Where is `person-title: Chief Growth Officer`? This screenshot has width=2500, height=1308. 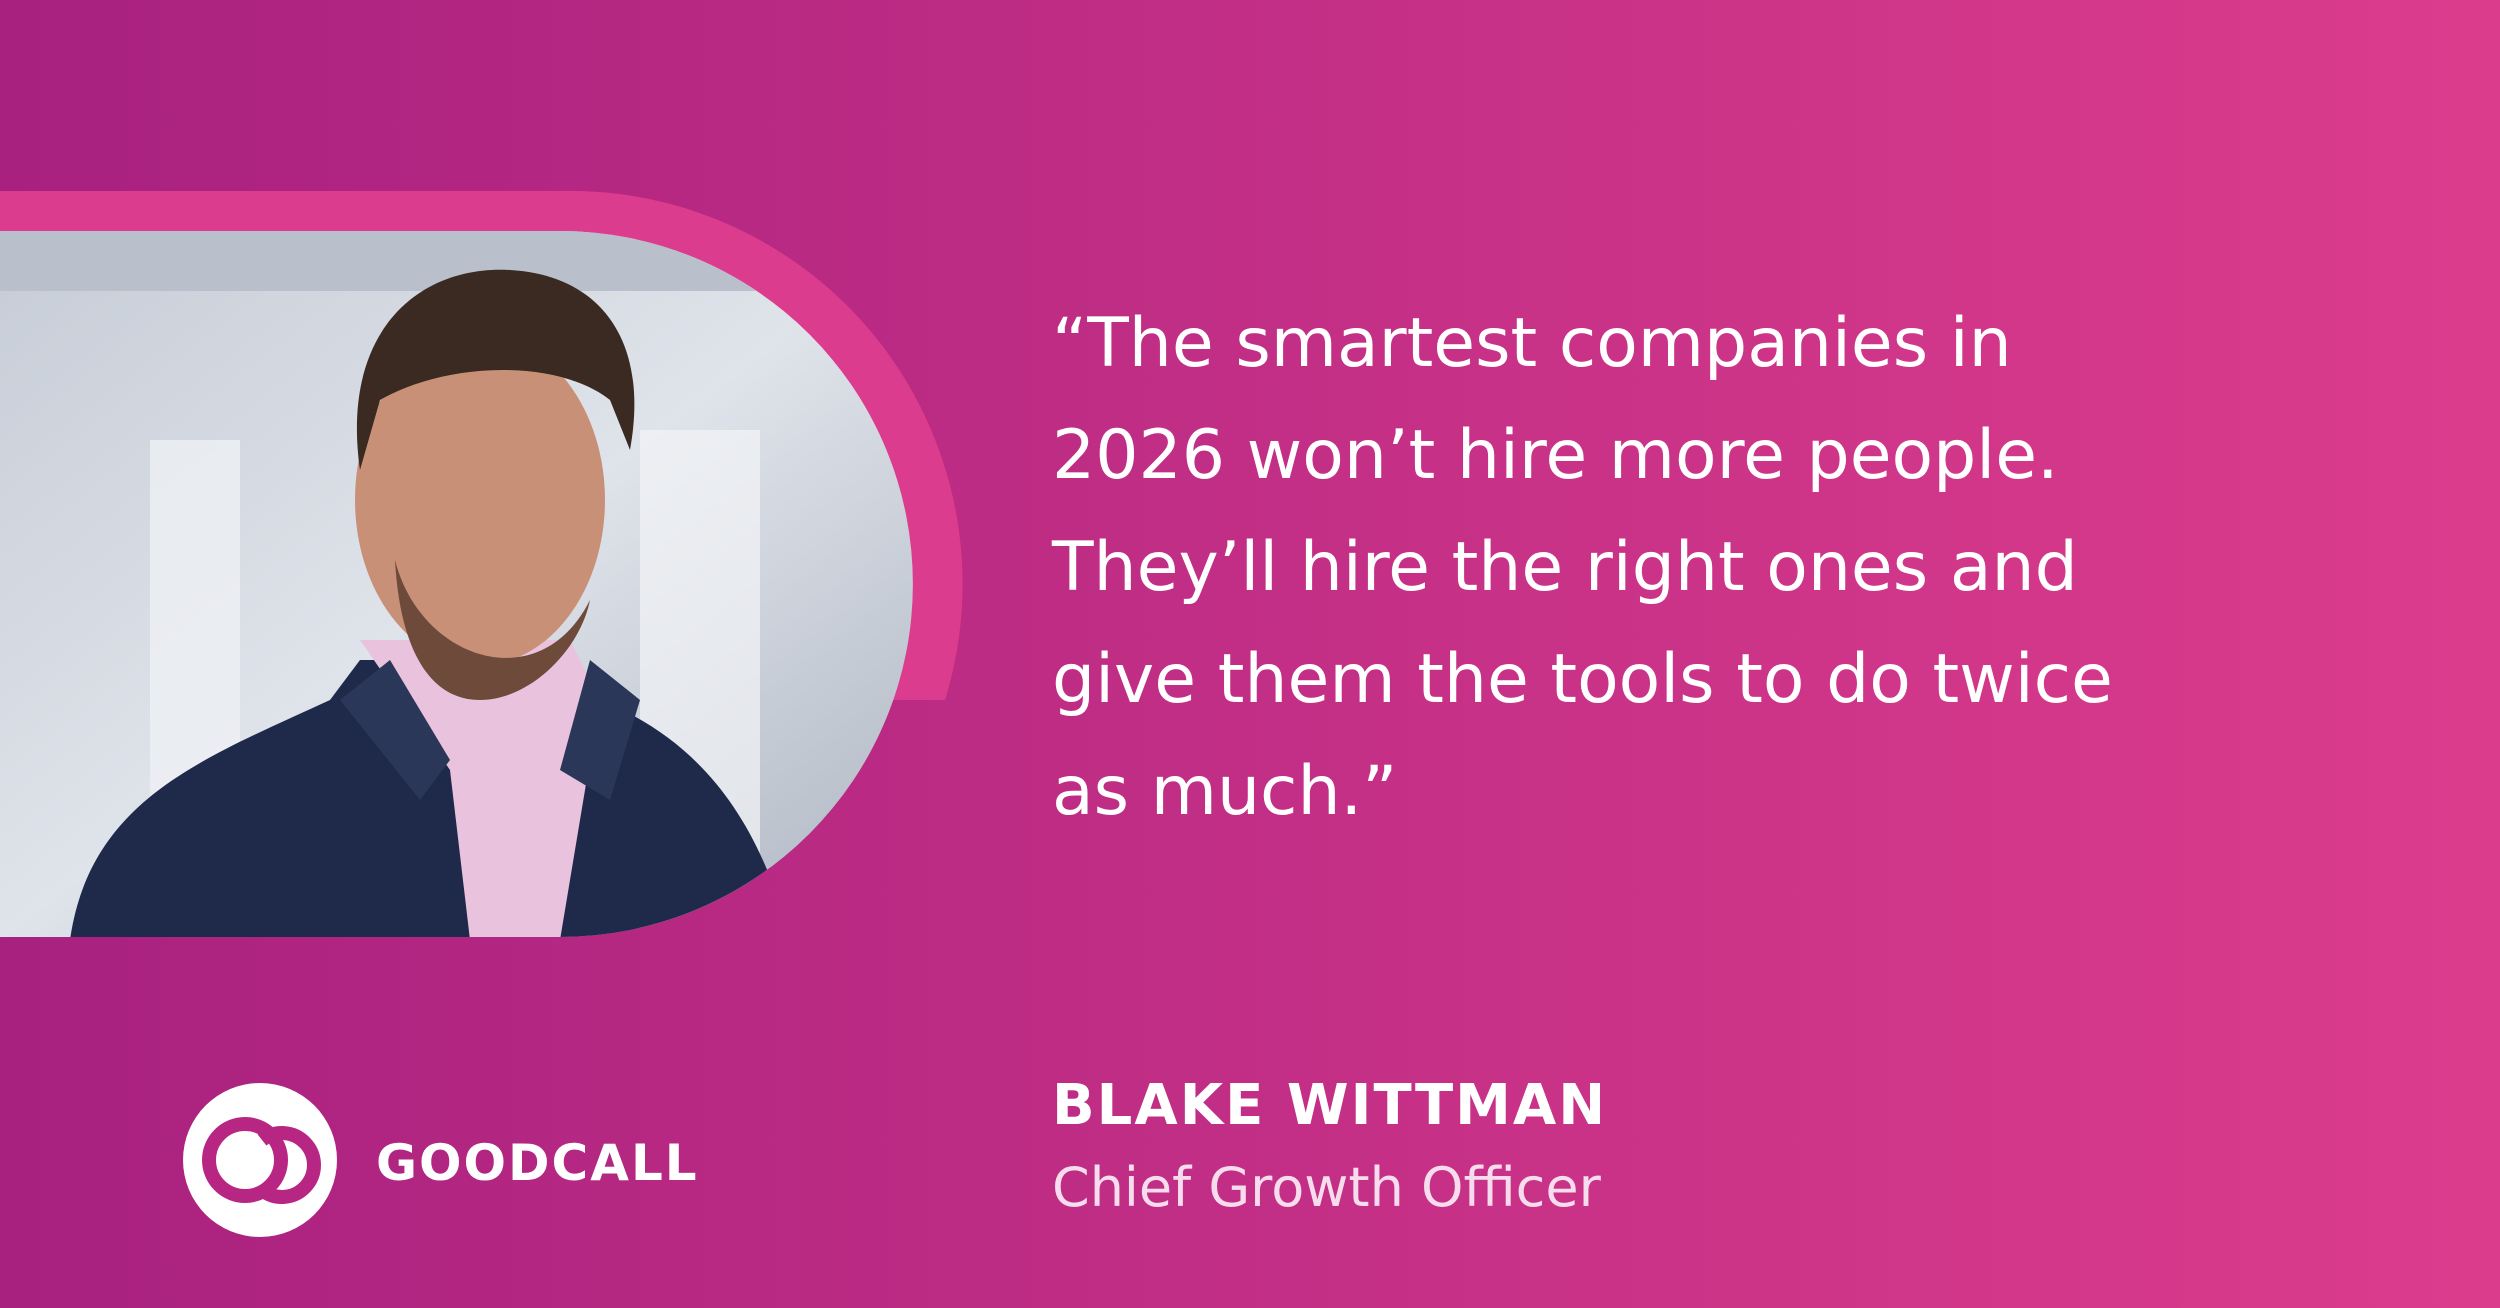 person-title: Chief Growth Officer is located at coordinates (1327, 1187).